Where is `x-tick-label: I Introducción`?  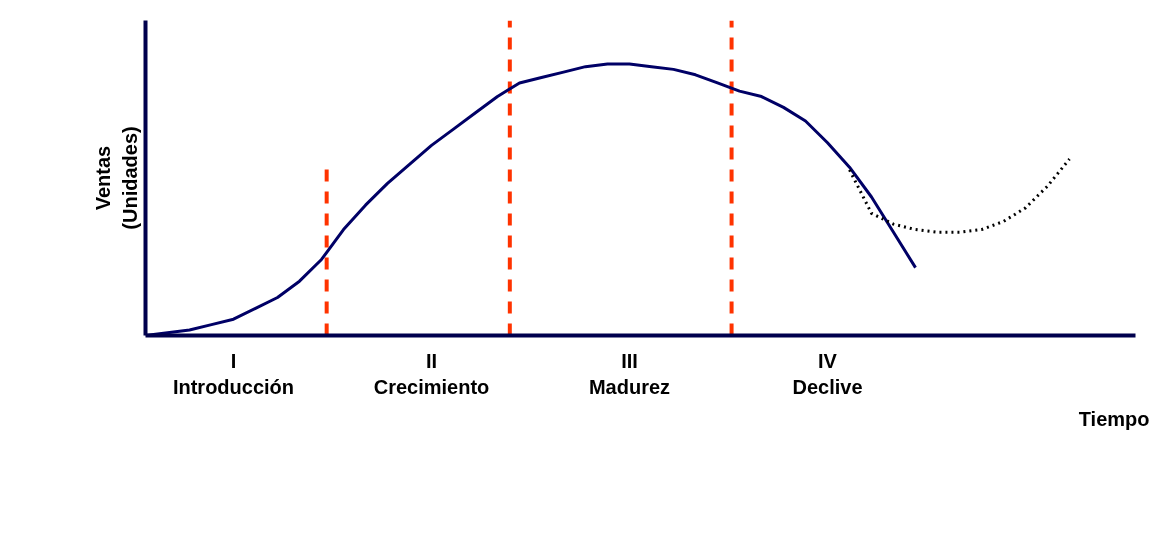
x-tick-label: I Introducción is located at coordinates (233, 373).